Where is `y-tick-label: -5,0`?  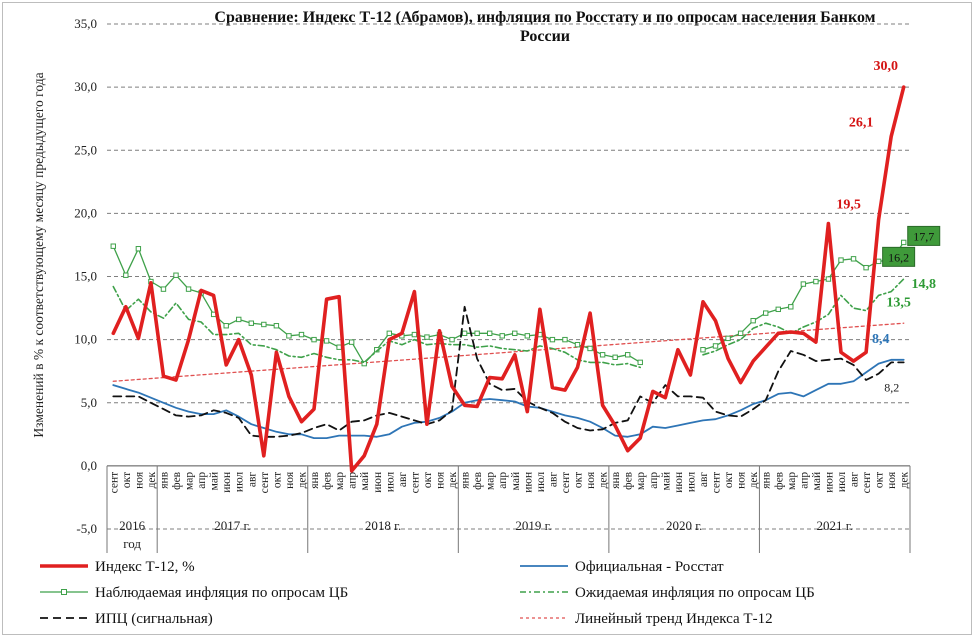
y-tick-label: -5,0 is located at coordinates (86, 528).